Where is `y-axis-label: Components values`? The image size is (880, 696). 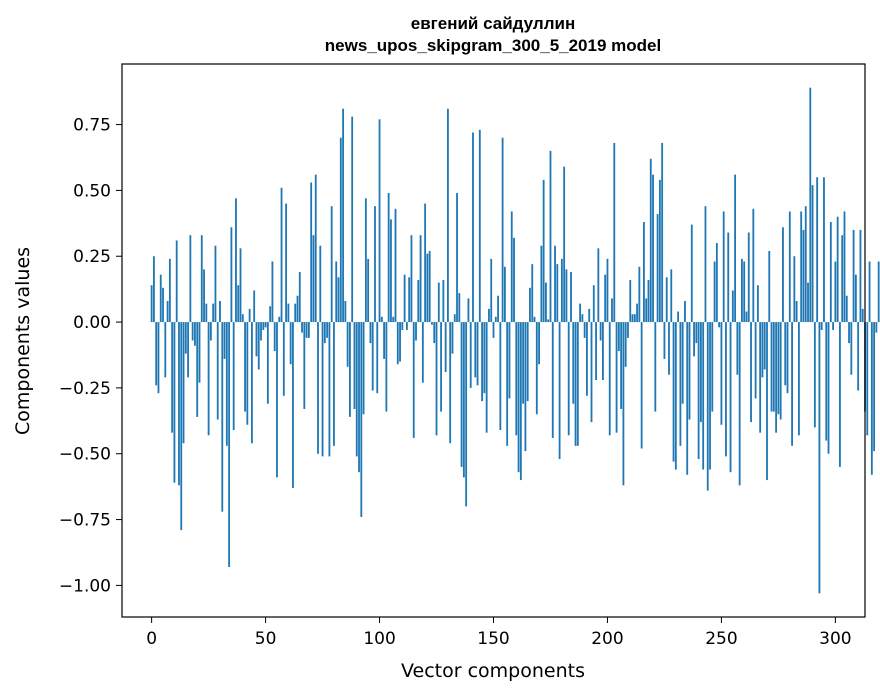 y-axis-label: Components values is located at coordinates (23, 341).